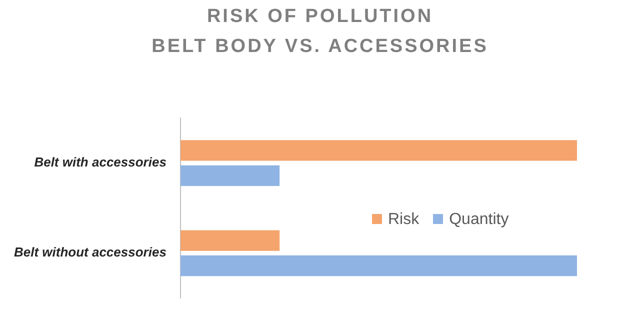  I want to click on chart-subtitle: BELT BODY VS. ACCESSORIES, so click(320, 47).